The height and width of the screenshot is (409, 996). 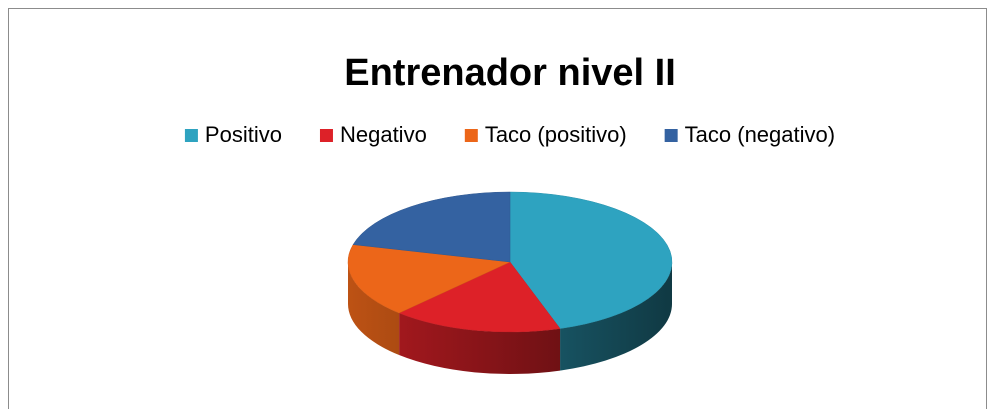 I want to click on legend-label: Negativo, so click(x=383, y=134).